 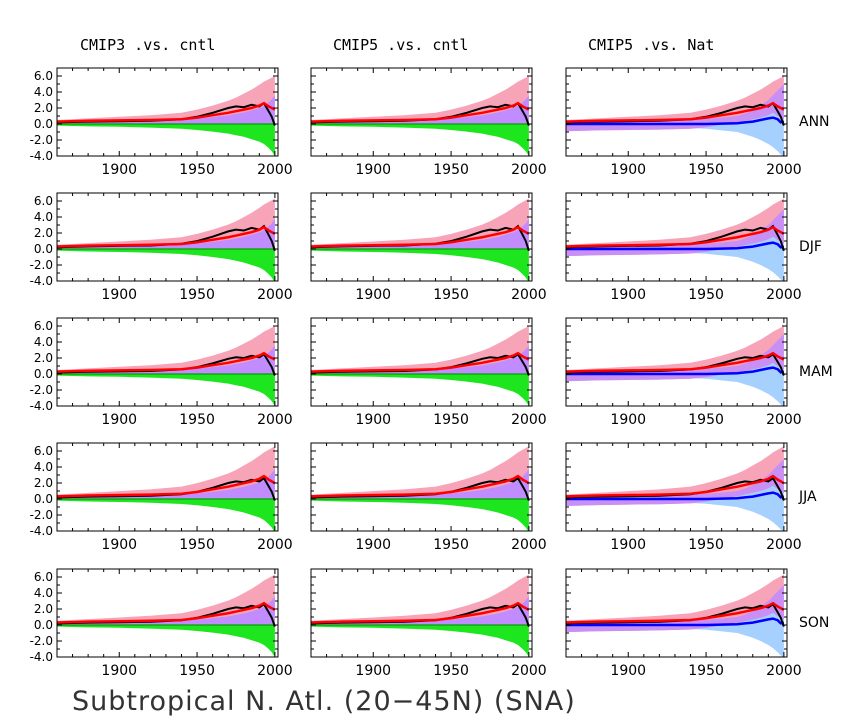 I want to click on column-title-3: CMIP5 .vs. Nat, so click(x=651, y=45).